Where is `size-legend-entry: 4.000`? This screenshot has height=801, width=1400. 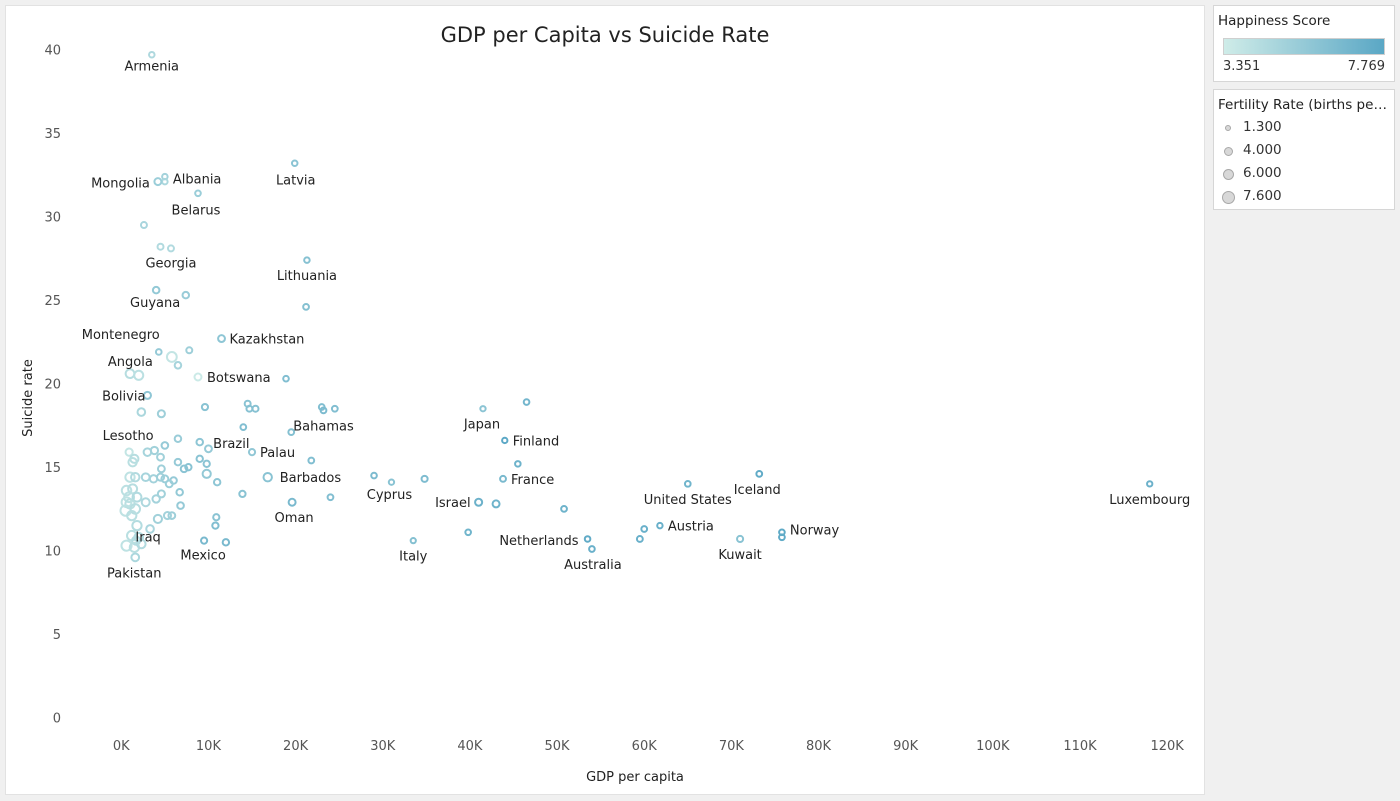 size-legend-entry: 4.000 is located at coordinates (1304, 151).